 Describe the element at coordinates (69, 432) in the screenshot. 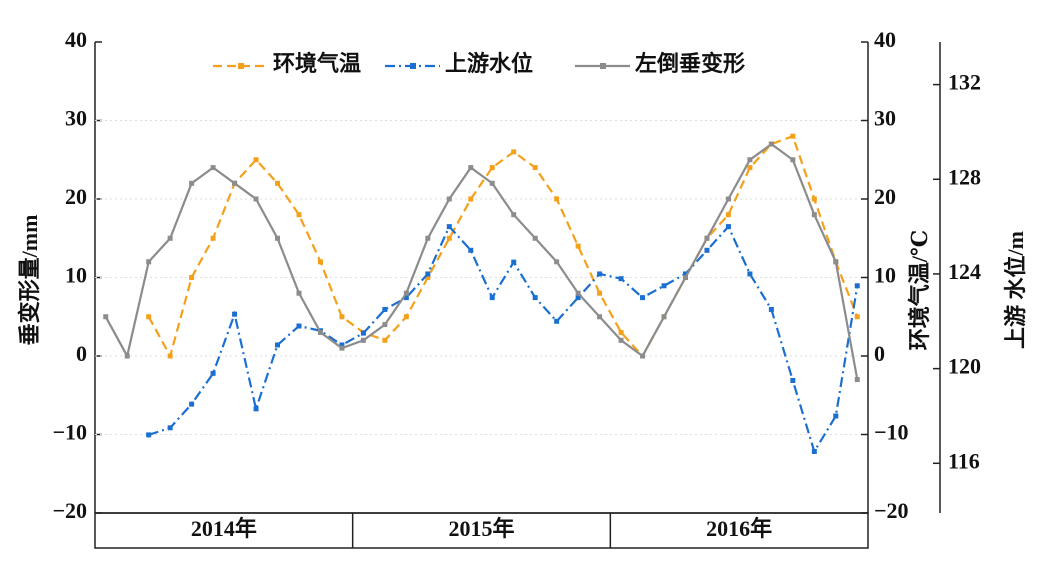

I see `y-tick-label: −10` at that location.